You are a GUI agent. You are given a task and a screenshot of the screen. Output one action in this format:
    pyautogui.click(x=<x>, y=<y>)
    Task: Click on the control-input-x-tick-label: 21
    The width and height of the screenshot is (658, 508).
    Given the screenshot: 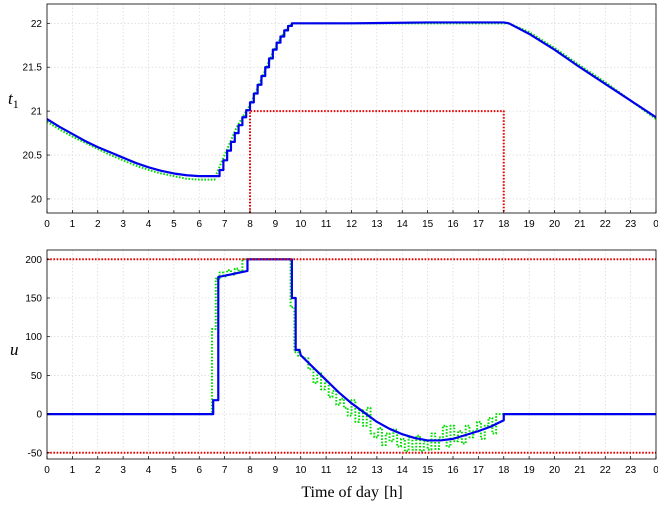 What is the action you would take?
    pyautogui.click(x=580, y=470)
    